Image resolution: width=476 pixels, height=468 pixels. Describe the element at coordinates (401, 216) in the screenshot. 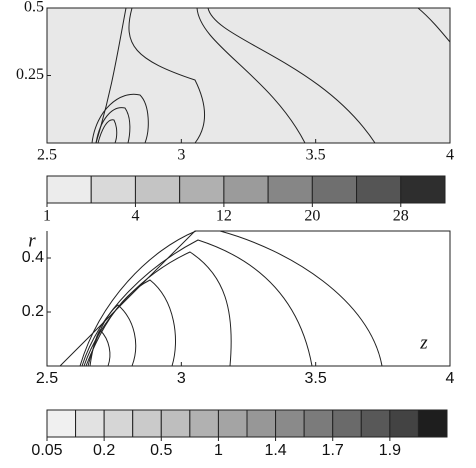

I see `colorbar-tick-label: 28` at that location.